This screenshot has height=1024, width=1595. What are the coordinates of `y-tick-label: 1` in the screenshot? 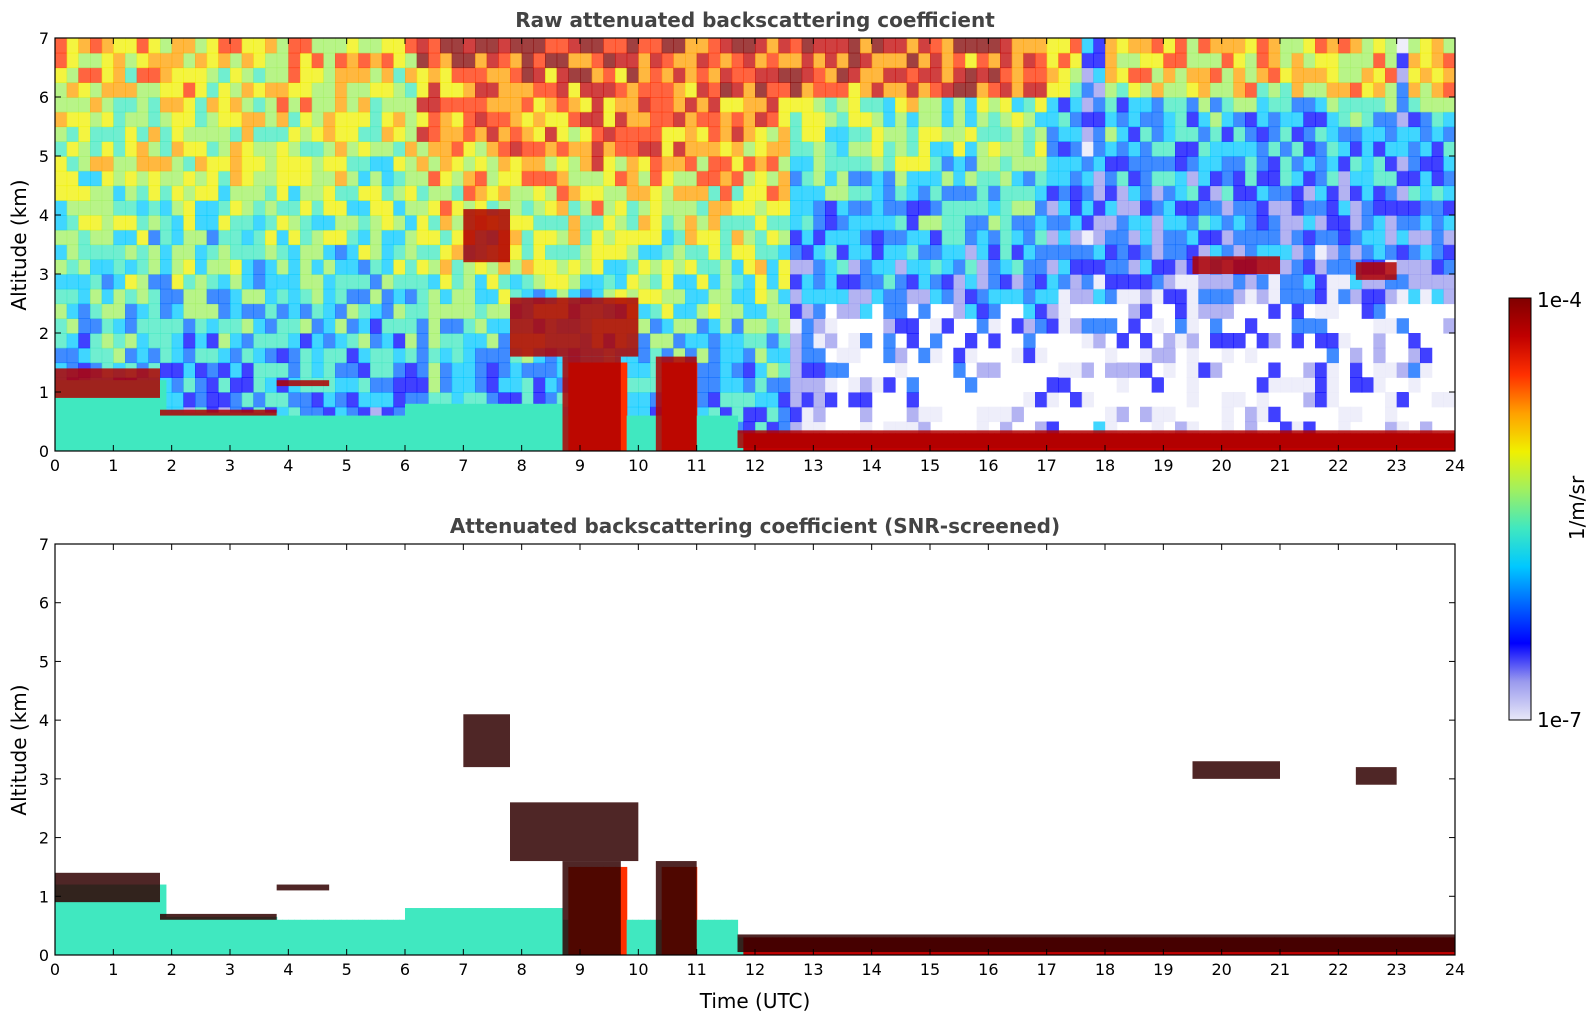 It's located at (44, 392).